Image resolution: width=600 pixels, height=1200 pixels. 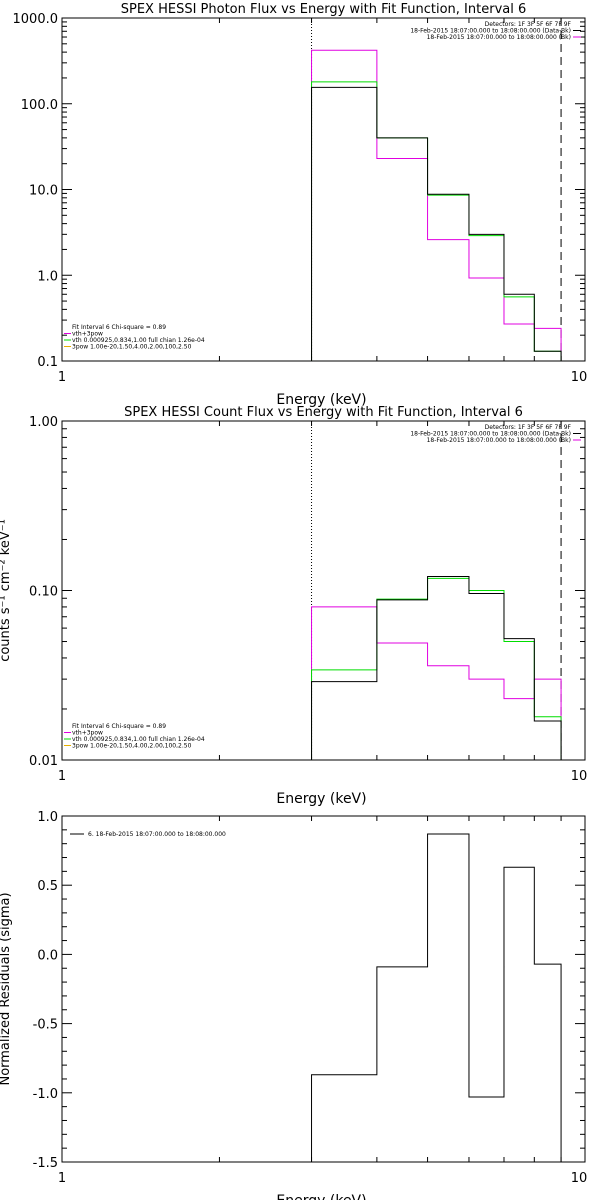 I want to click on y-tick-label: 10.0, so click(x=43, y=191).